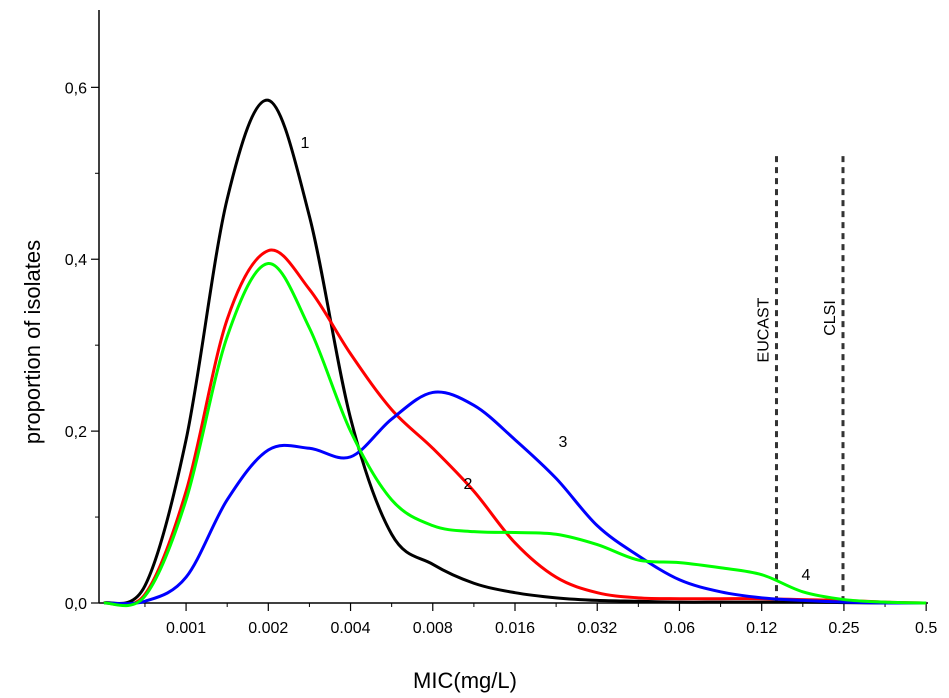 The image size is (949, 698). I want to click on series-label: 3, so click(563, 442).